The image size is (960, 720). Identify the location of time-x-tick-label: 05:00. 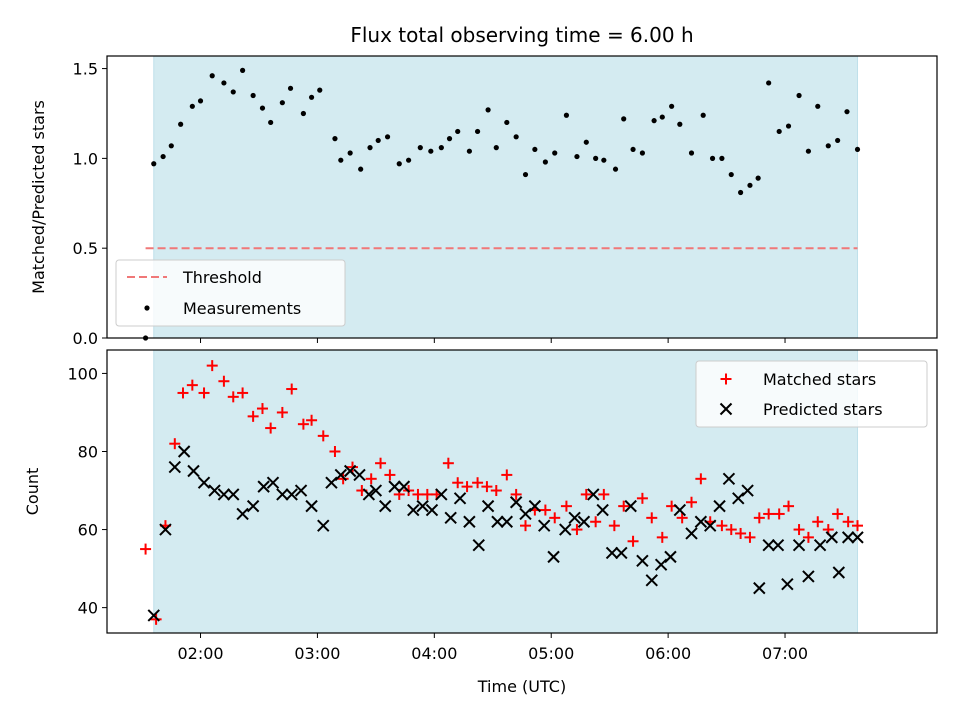
(551, 653).